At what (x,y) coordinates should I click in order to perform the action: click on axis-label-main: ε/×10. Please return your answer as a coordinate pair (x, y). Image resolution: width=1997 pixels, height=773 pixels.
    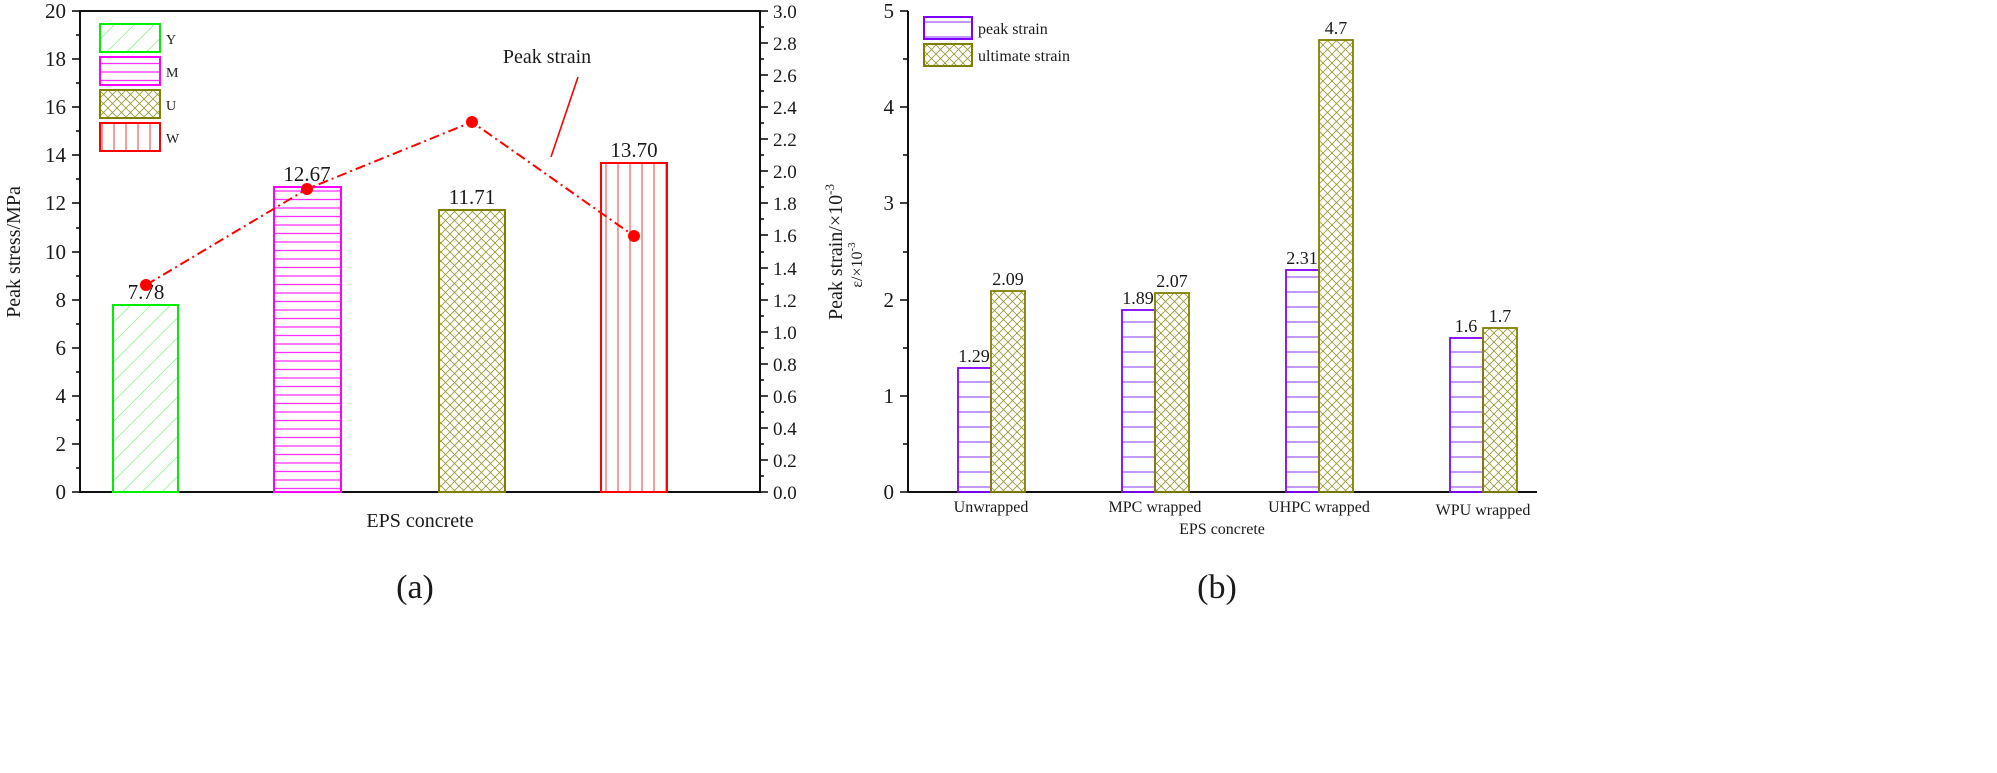
    Looking at the image, I should click on (857, 269).